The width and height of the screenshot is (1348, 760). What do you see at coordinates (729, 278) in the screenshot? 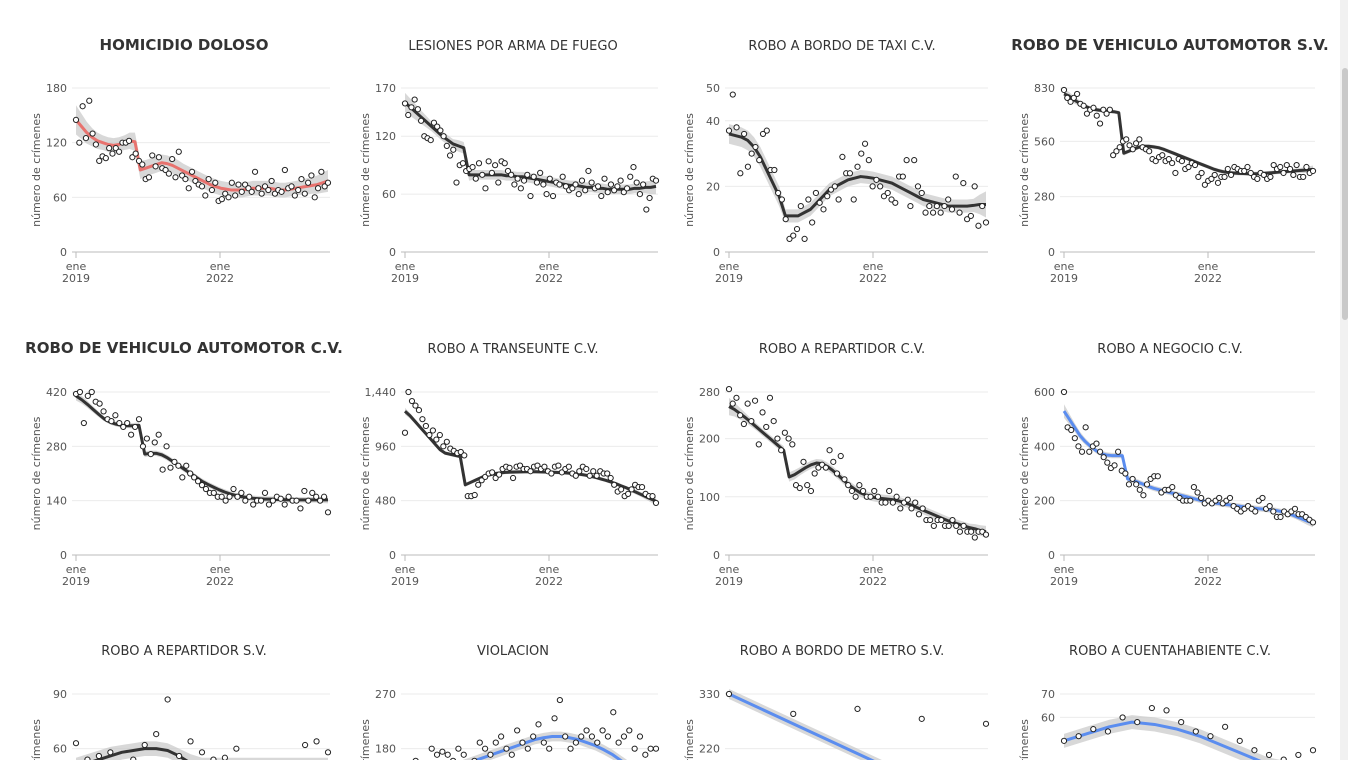
I see `x-tick-label: 2019` at bounding box center [729, 278].